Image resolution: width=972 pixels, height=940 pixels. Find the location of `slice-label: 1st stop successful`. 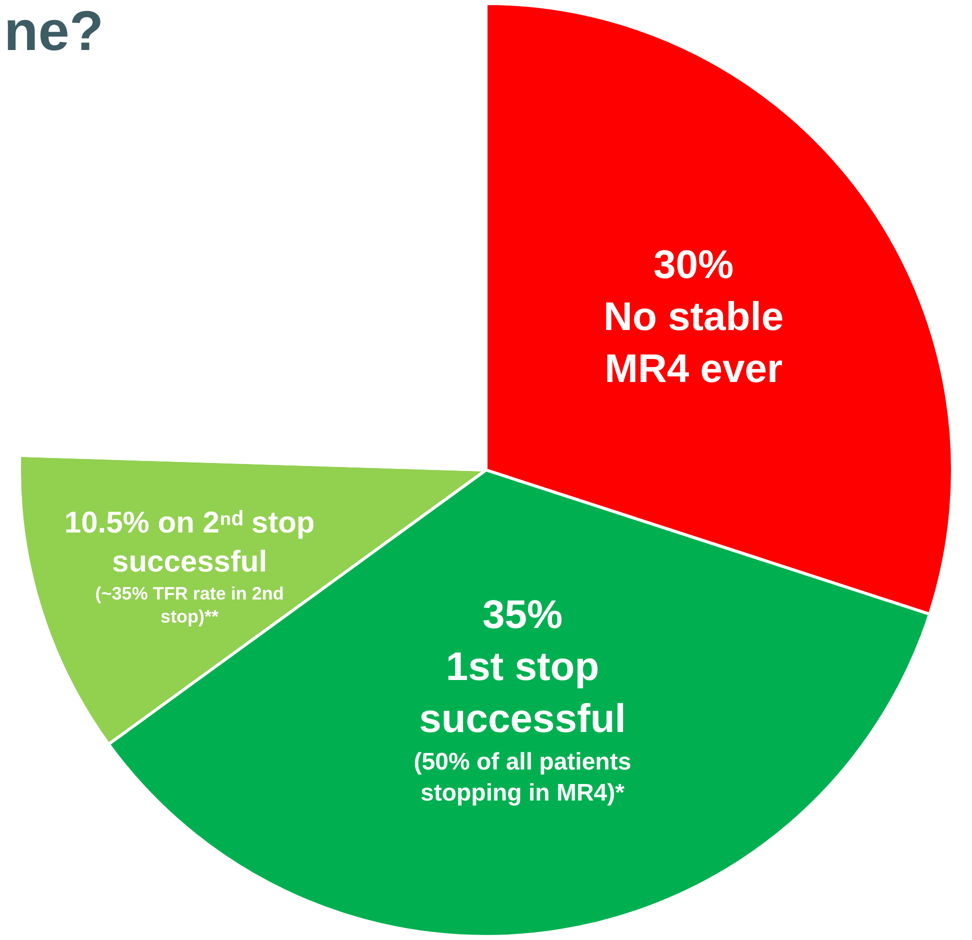

slice-label: 1st stop successful is located at coordinates (522, 693).